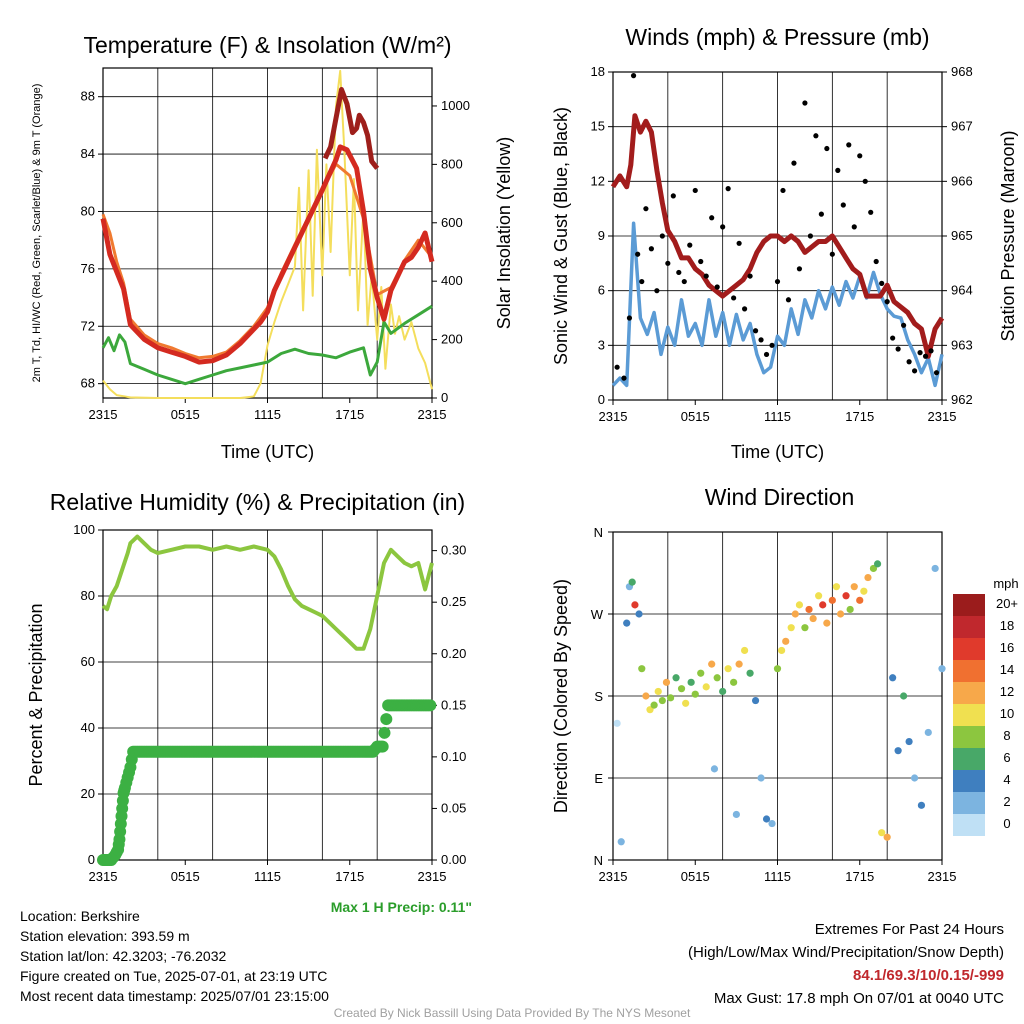 This screenshot has height=1024, width=1024. Describe the element at coordinates (80, 916) in the screenshot. I see `location-text: Location: Berkshire` at that location.